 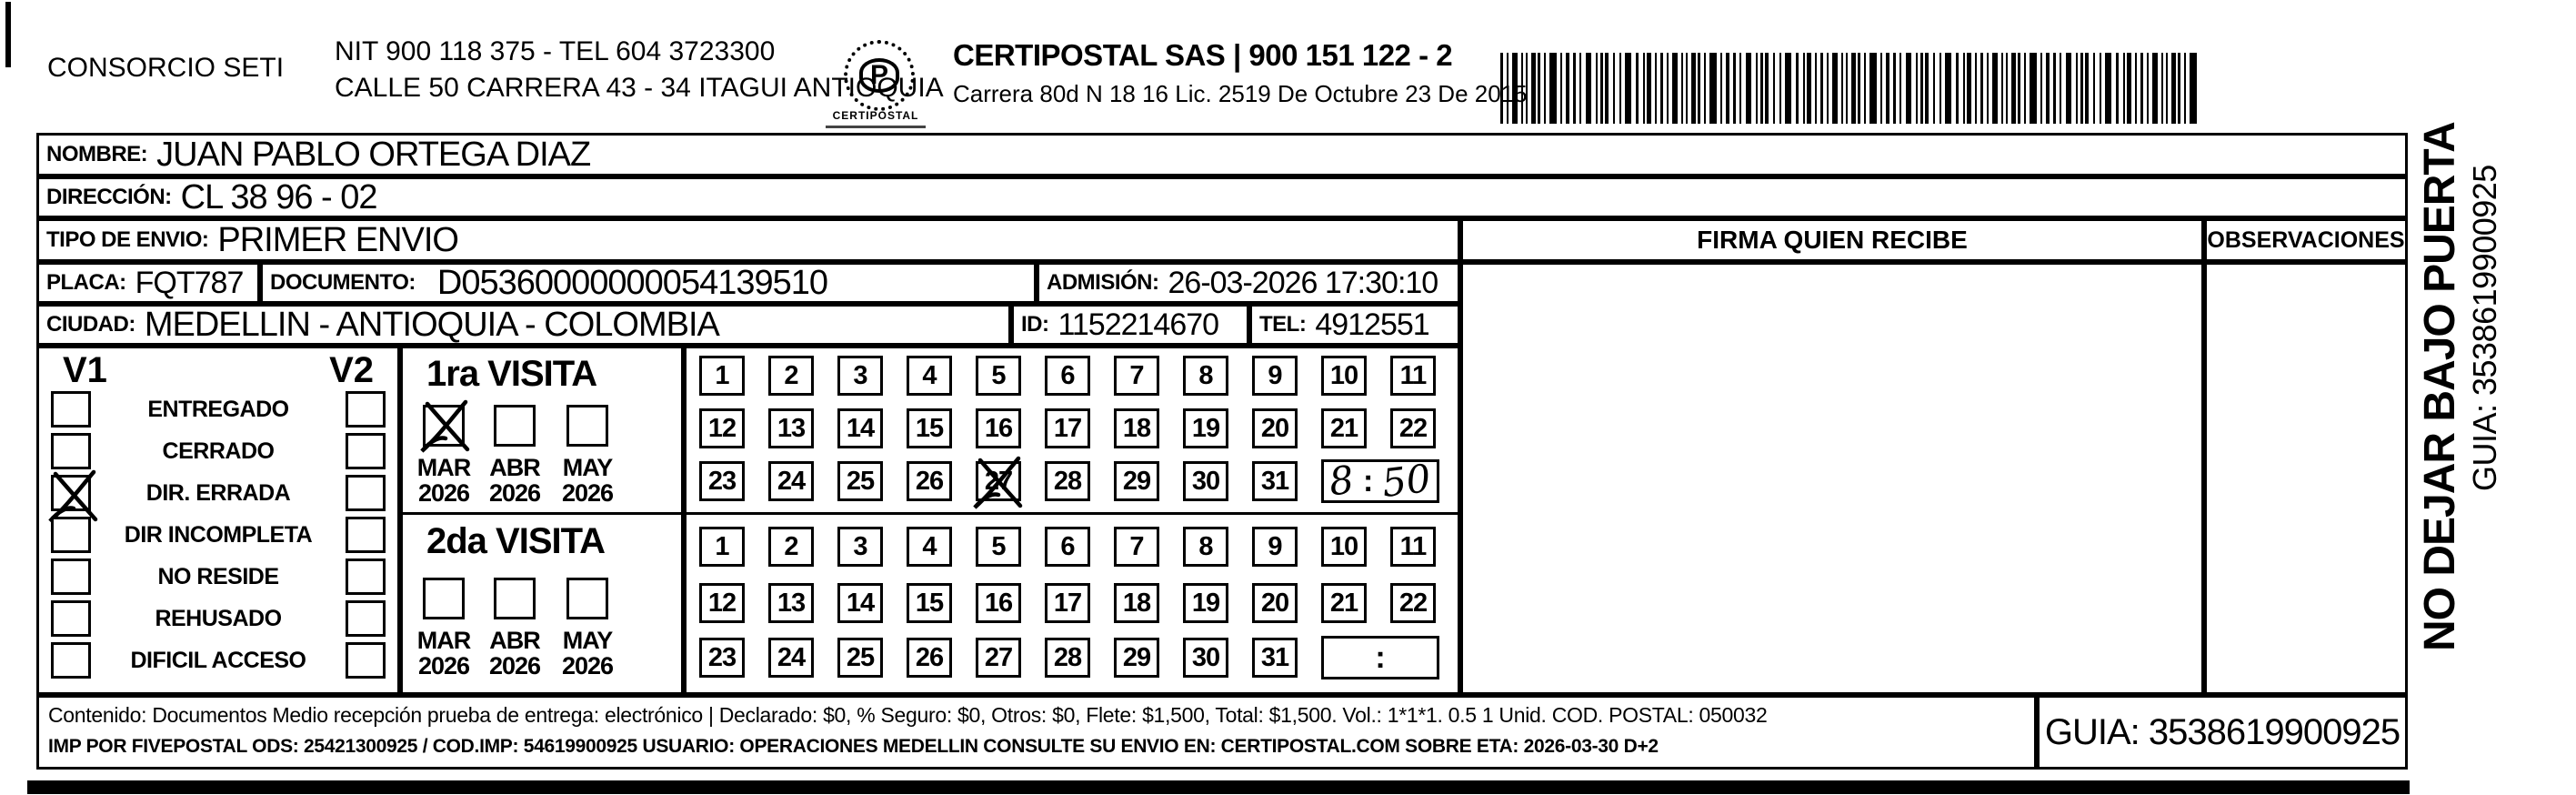 What do you see at coordinates (555, 51) in the screenshot?
I see `sender-nit-line: NIT 900 118 375 - TEL 604 3723300` at bounding box center [555, 51].